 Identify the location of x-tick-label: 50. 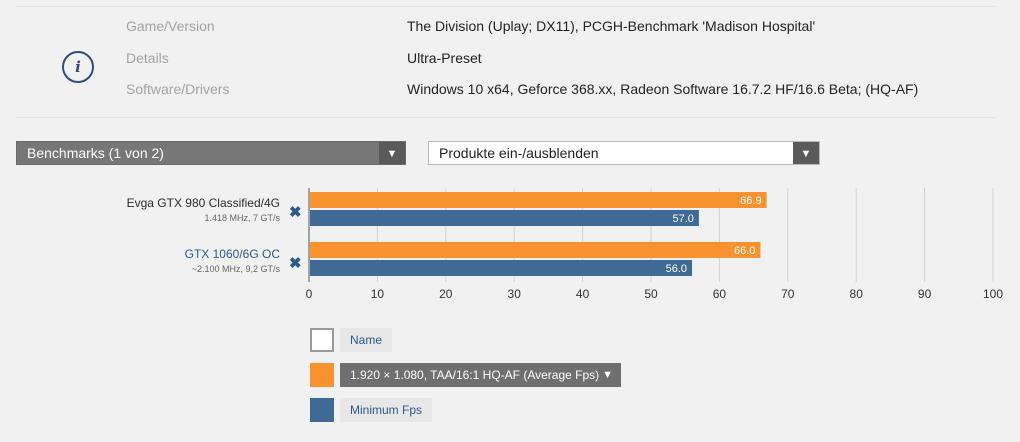
(651, 294).